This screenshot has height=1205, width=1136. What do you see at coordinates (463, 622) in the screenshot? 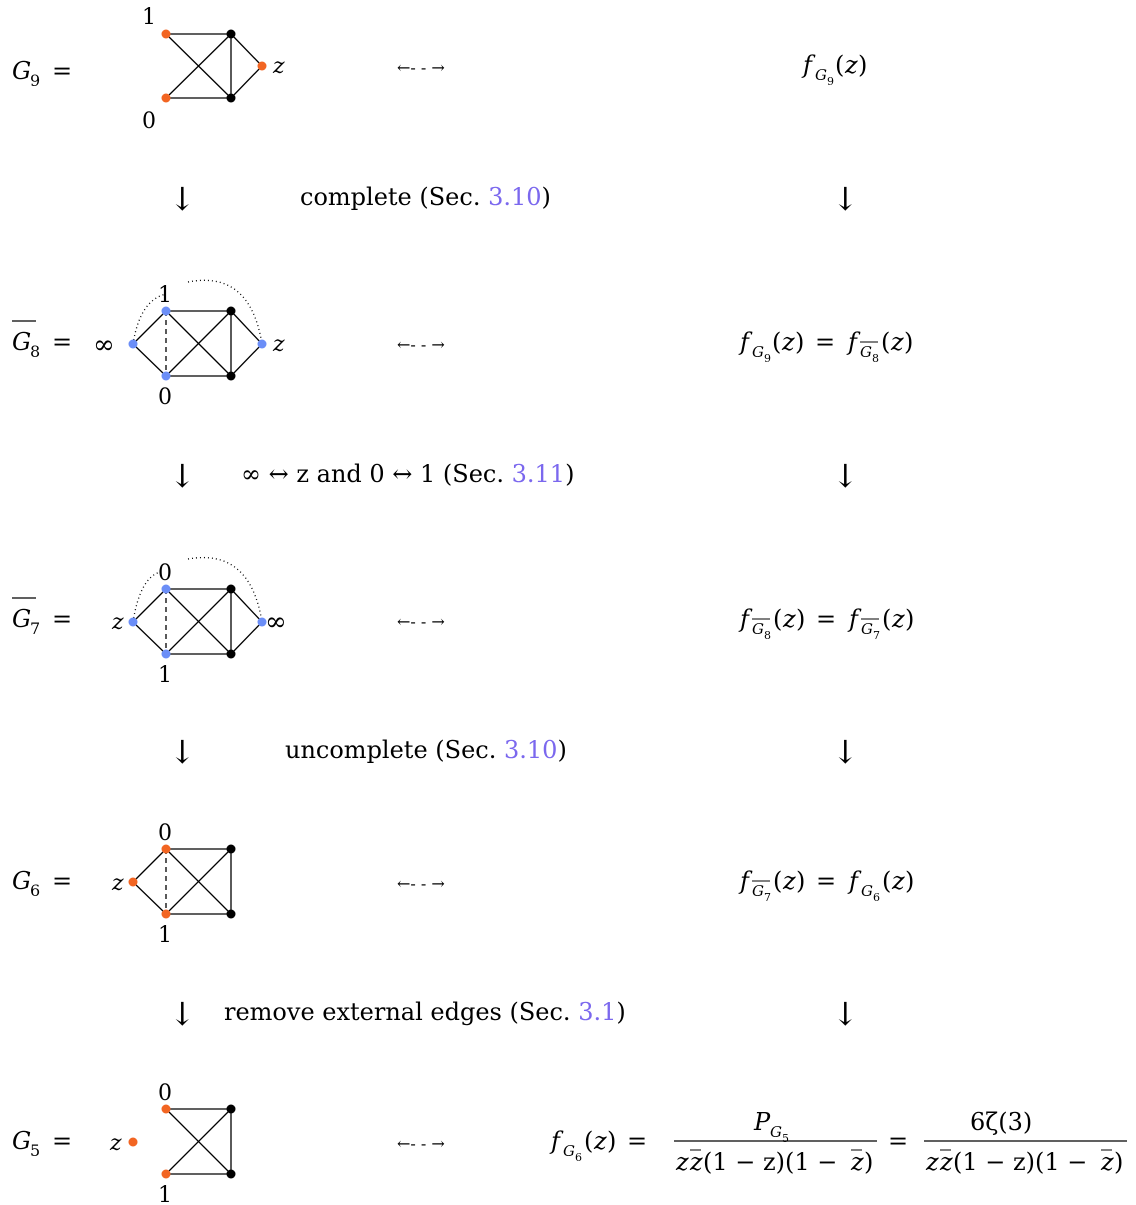
I see `row-g7bar: G 7 = z 0 1 ∞ ←- - → f` at bounding box center [463, 622].